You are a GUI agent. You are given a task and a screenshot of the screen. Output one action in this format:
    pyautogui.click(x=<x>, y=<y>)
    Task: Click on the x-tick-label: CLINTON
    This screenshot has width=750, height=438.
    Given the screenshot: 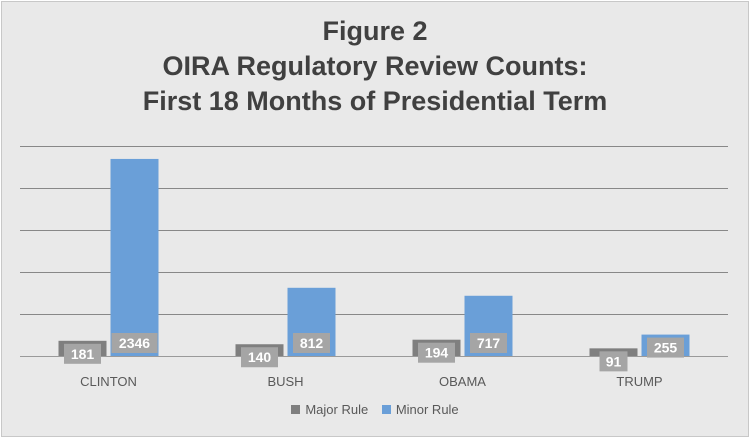 What is the action you would take?
    pyautogui.click(x=108, y=381)
    